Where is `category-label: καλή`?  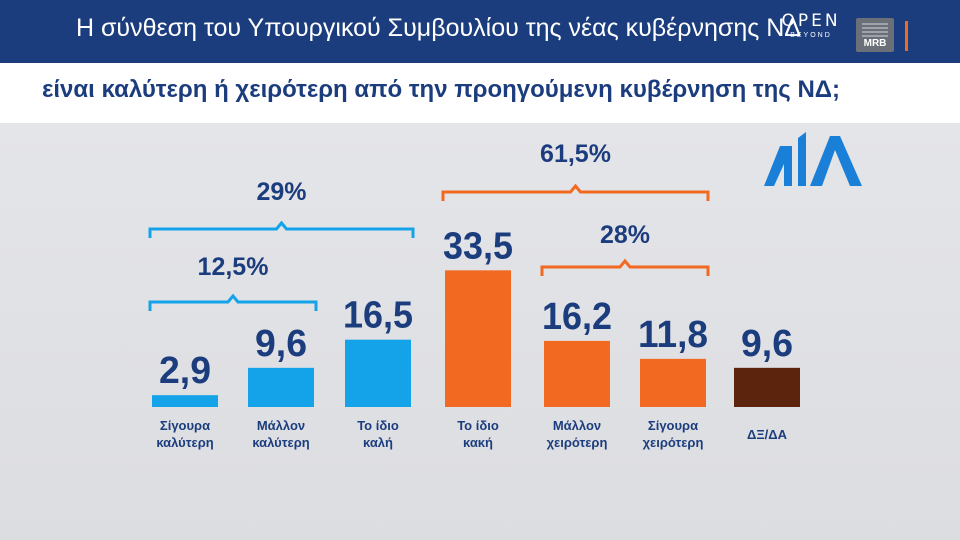 category-label: καλή is located at coordinates (378, 442).